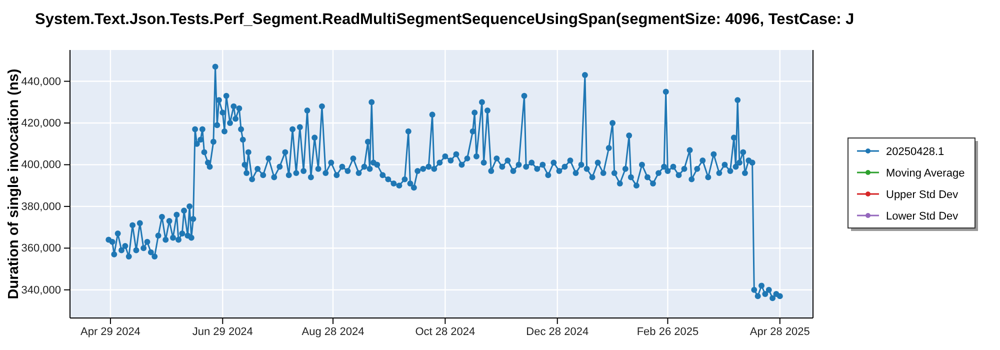 This screenshot has height=350, width=1000. What do you see at coordinates (41, 290) in the screenshot?
I see `y-tick-label: 340,000` at bounding box center [41, 290].